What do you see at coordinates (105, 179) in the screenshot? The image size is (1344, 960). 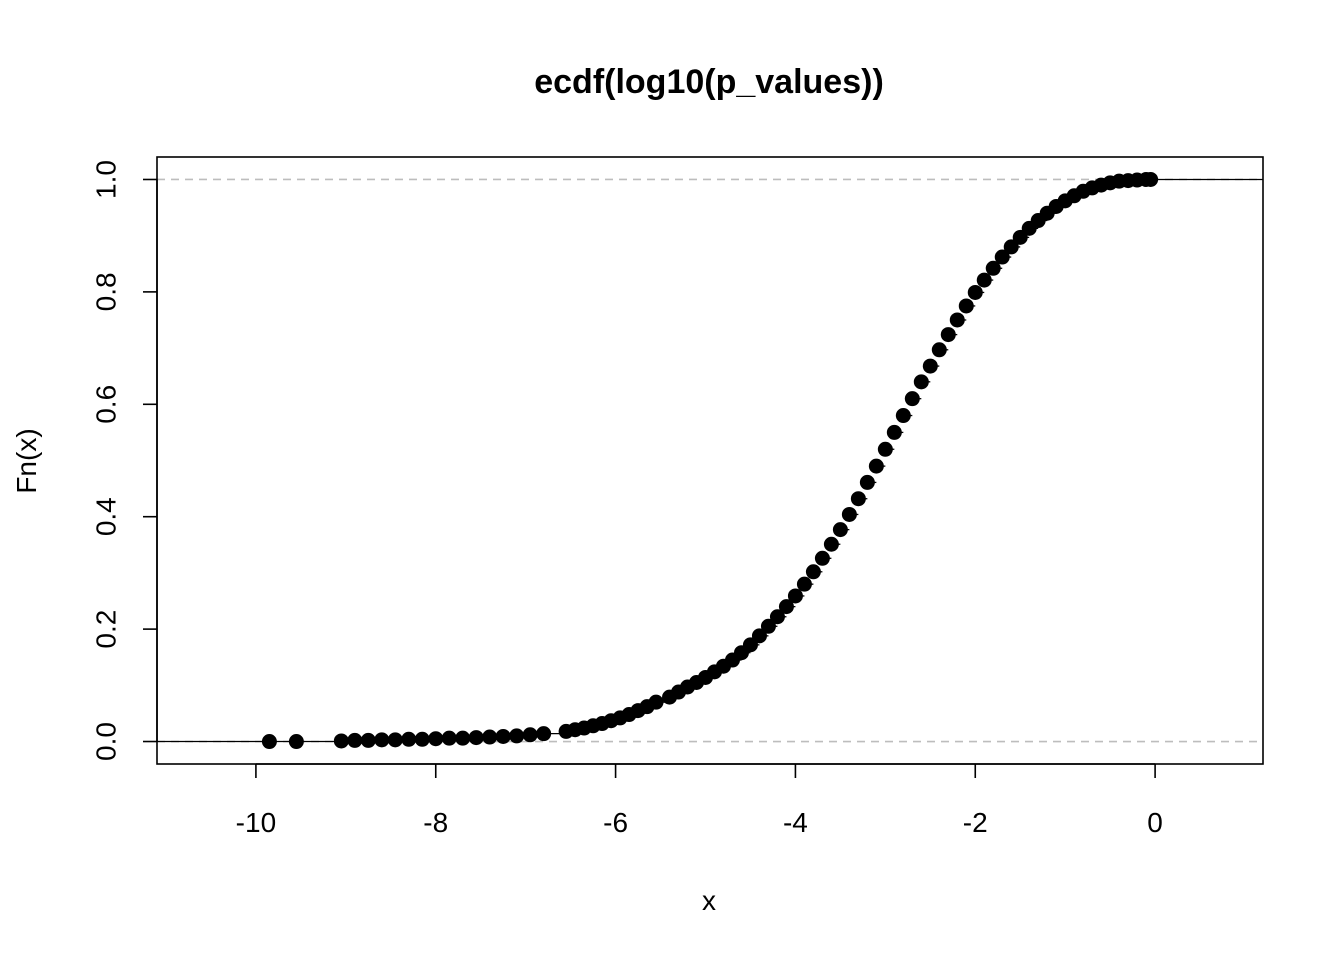 I see `y-tick-label: 1.0` at bounding box center [105, 179].